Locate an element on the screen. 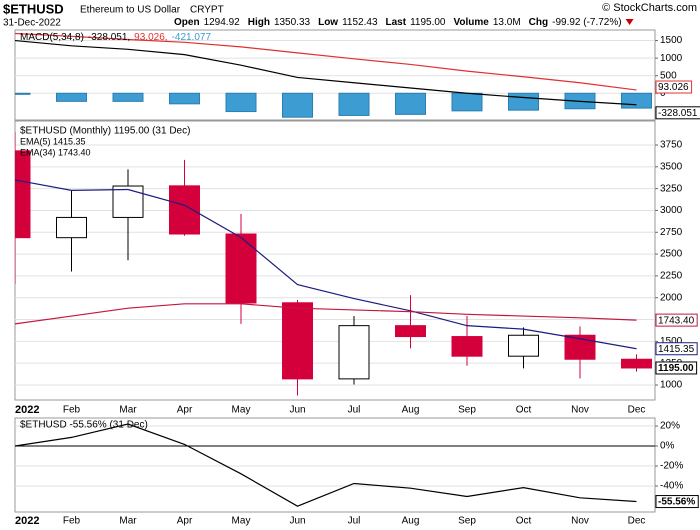 This screenshot has height=530, width=700. value-tag-label: 1415.35 is located at coordinates (676, 349).